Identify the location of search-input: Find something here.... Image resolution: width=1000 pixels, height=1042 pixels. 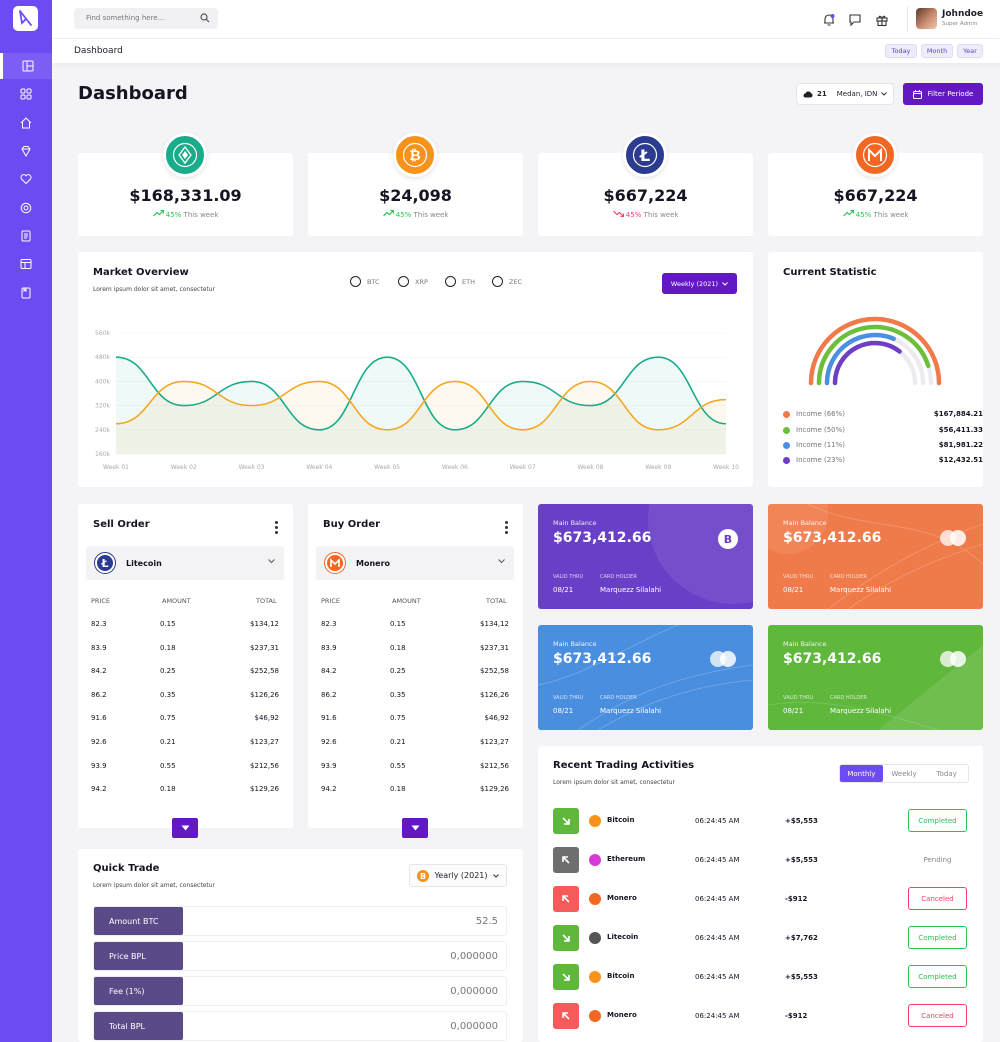
(146, 18).